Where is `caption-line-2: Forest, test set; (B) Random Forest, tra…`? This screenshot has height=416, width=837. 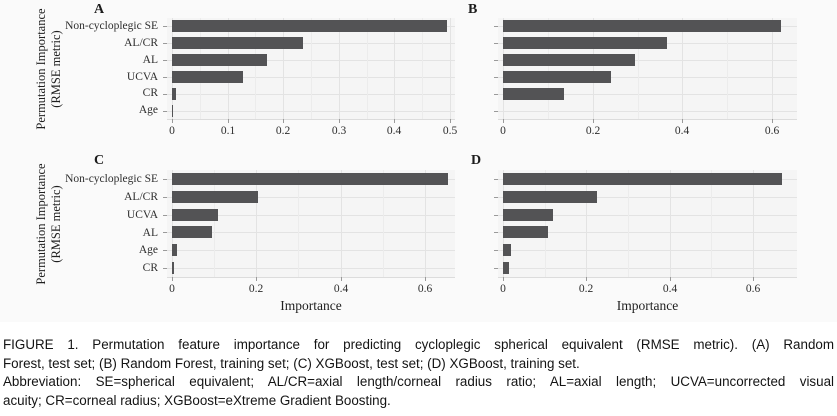 caption-line-2: Forest, test set; (B) Random Forest, tra… is located at coordinates (291, 363).